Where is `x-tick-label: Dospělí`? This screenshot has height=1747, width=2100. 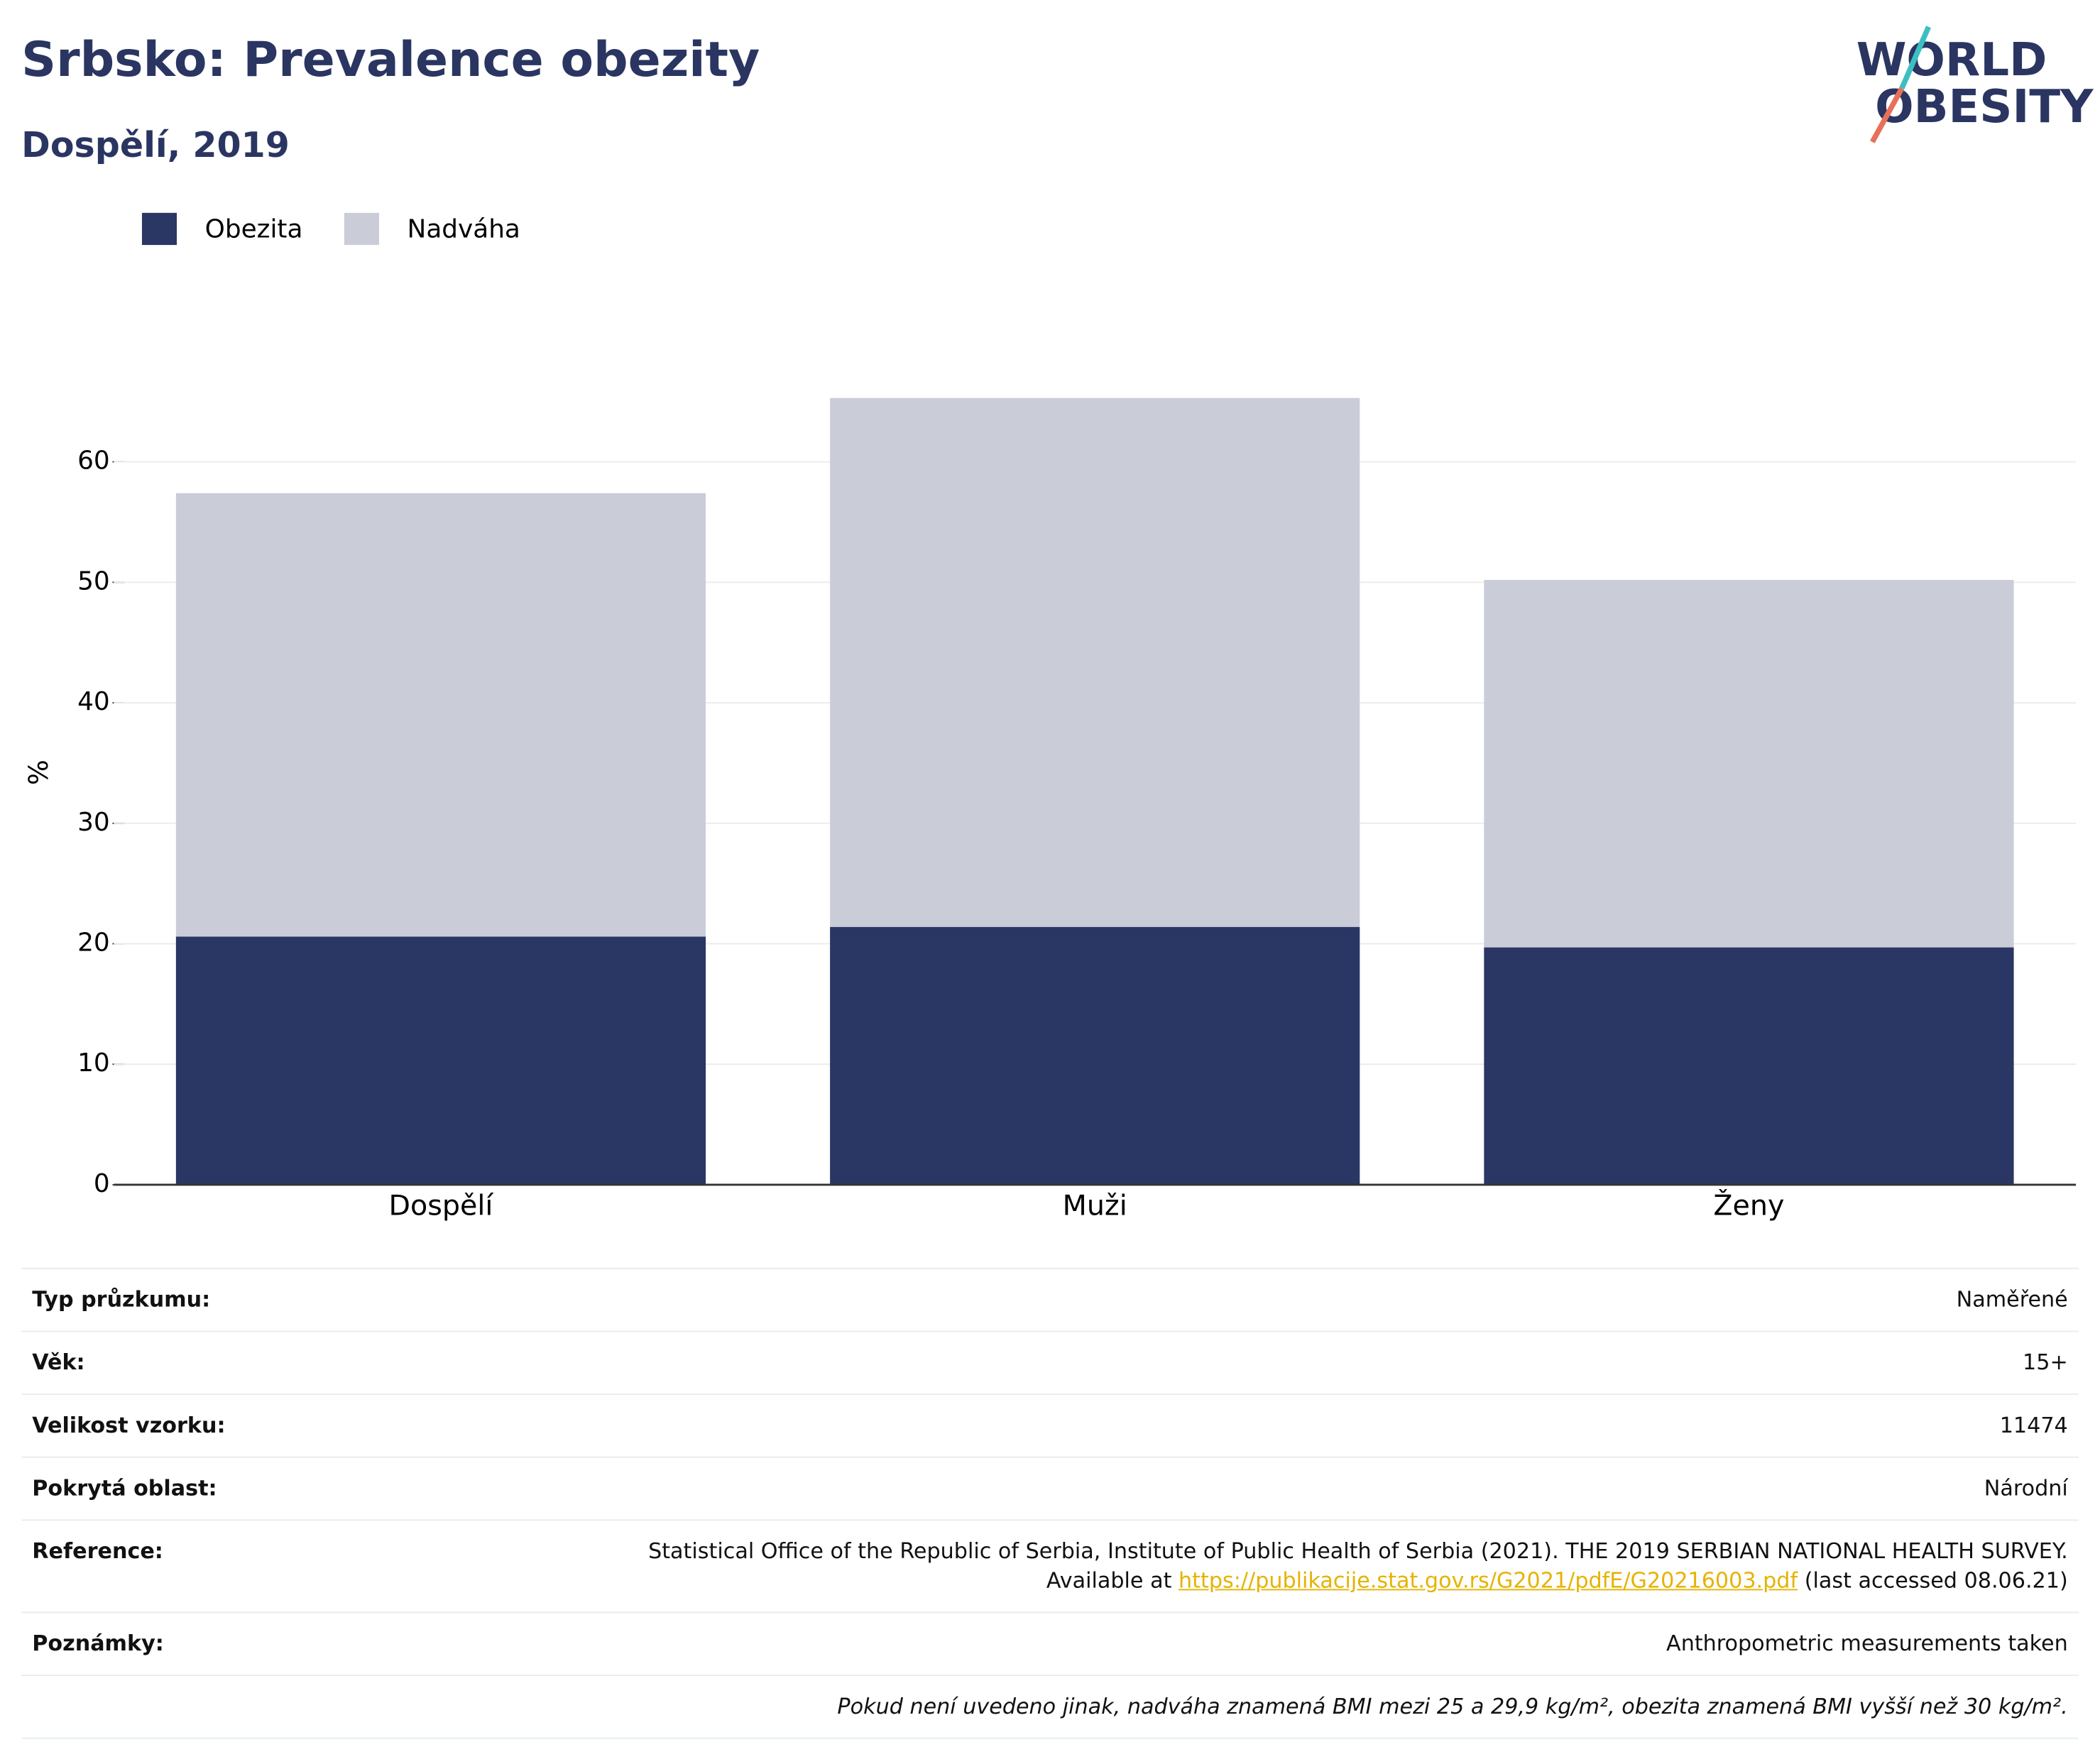 x-tick-label: Dospělí is located at coordinates (442, 1205).